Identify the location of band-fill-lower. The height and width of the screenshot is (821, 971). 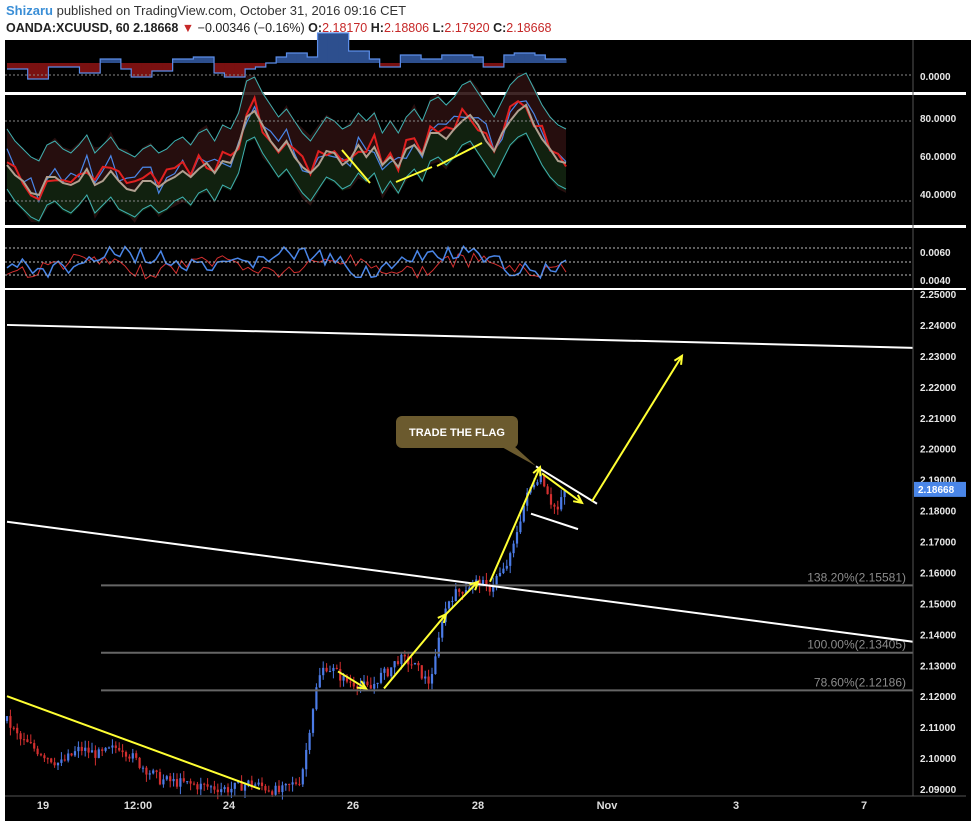
(286, 165).